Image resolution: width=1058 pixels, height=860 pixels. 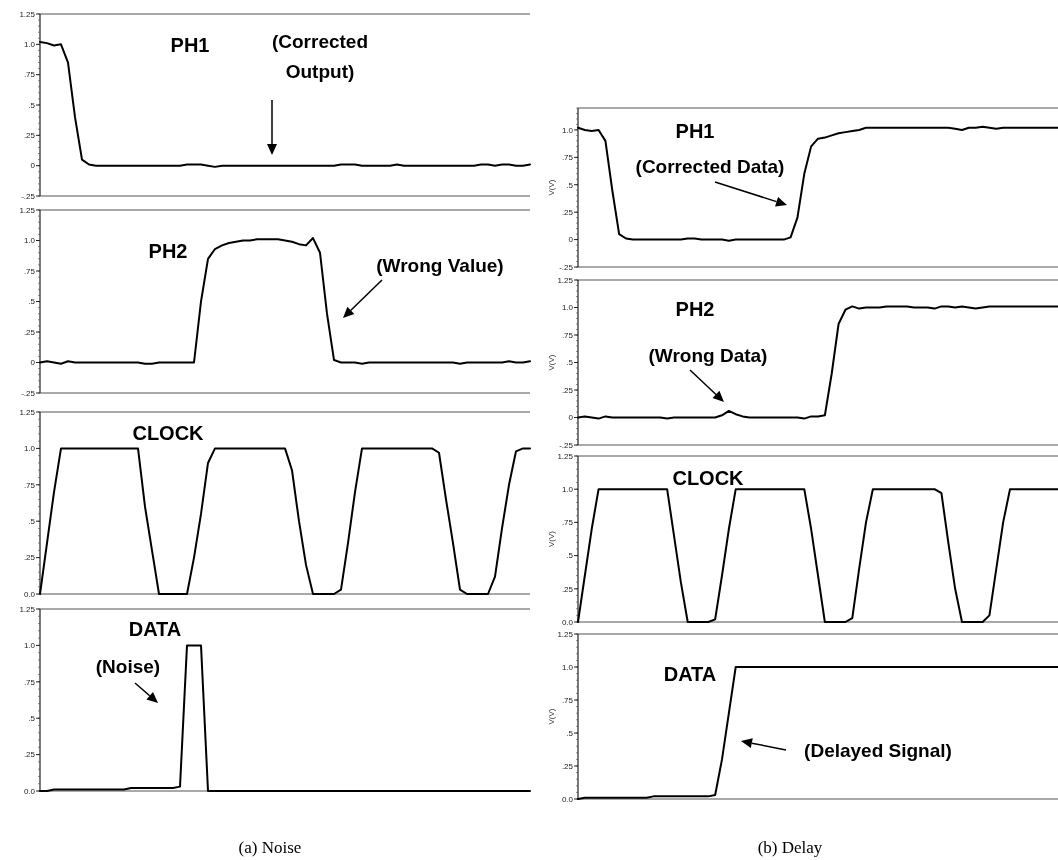 I want to click on annotation: (Noise), so click(x=128, y=666).